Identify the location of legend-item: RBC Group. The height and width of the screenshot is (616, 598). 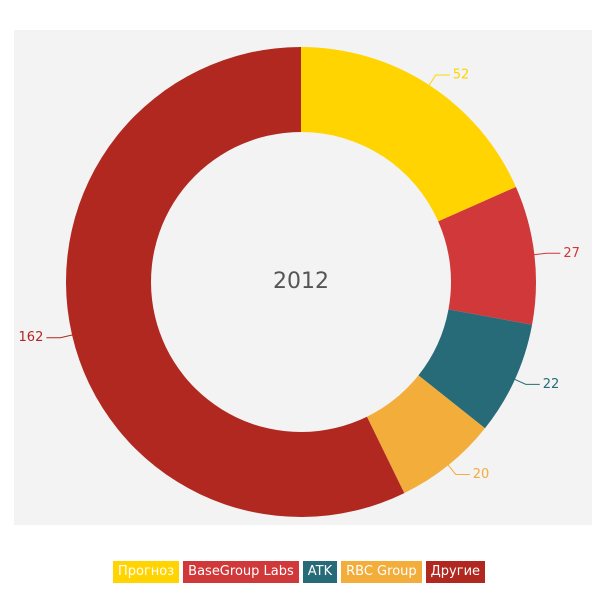
(381, 572).